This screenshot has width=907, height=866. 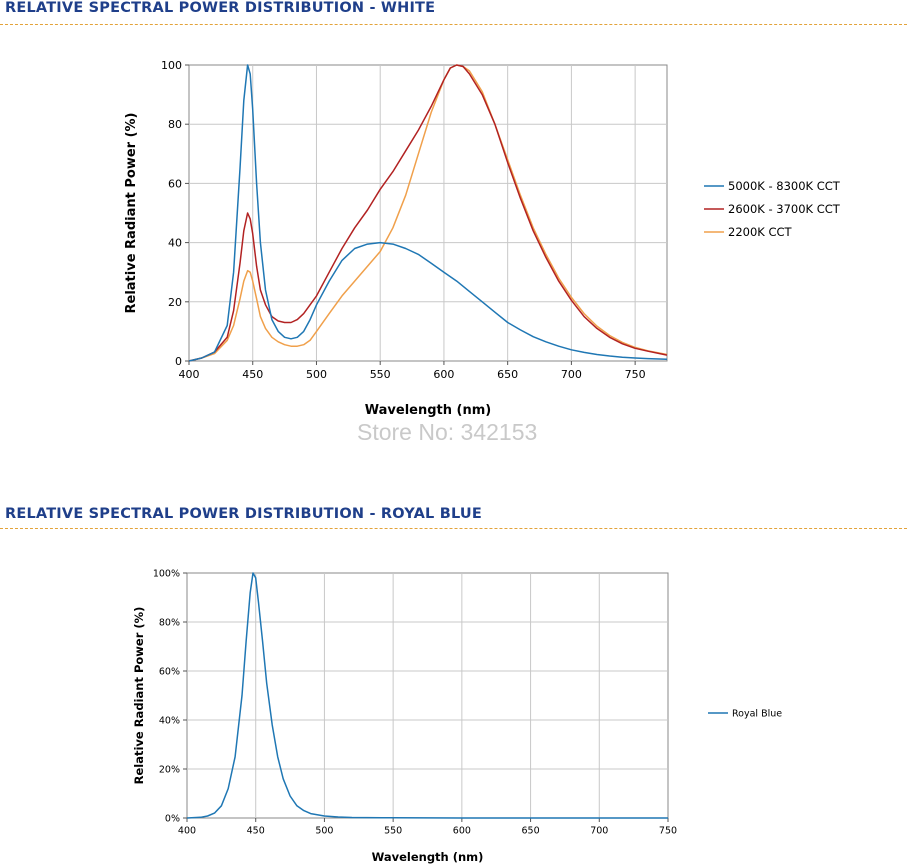 I want to click on chart2-y-tick-label: 40%, so click(x=169, y=720).